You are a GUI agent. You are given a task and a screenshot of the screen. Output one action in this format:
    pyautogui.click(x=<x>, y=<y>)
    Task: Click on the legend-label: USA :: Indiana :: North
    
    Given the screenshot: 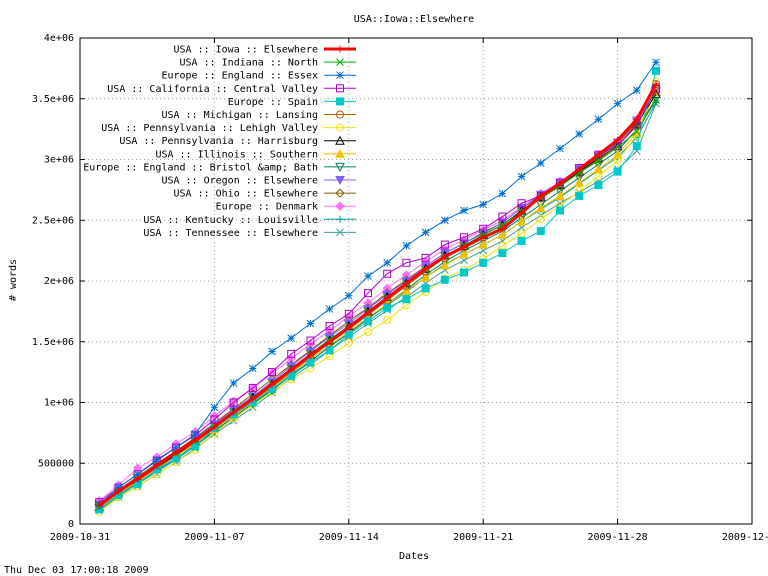 What is the action you would take?
    pyautogui.click(x=249, y=63)
    